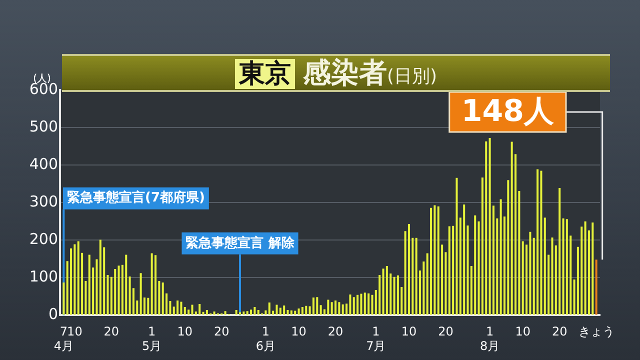 Image resolution: width=640 pixels, height=360 pixels. I want to click on annotation: 148人, so click(508, 111).